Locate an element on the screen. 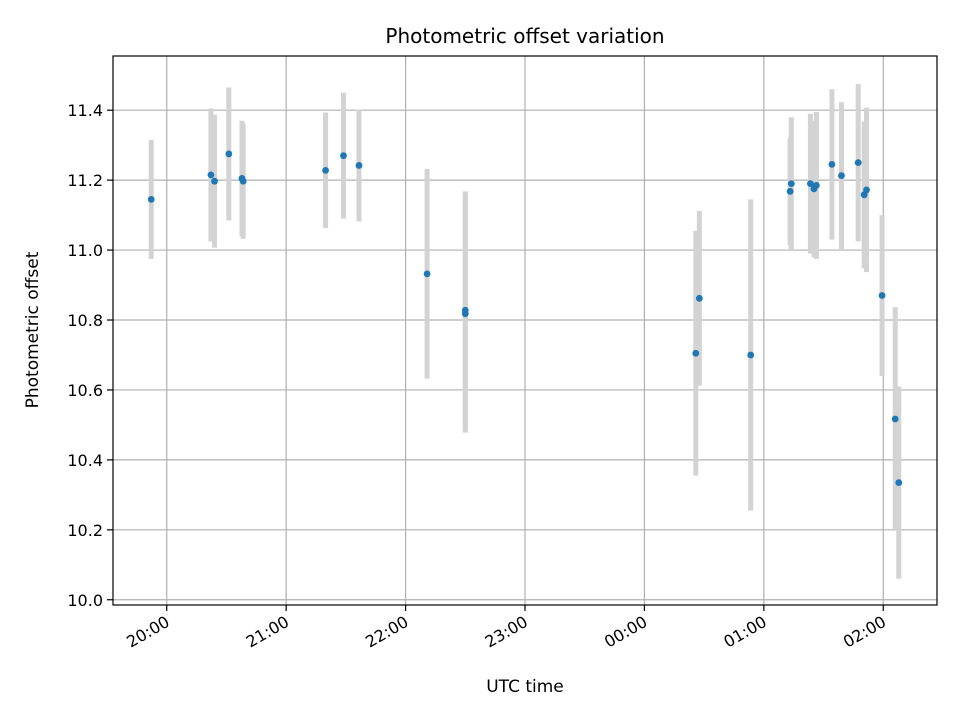 This screenshot has height=720, width=960. x-tick-label: 02:00 is located at coordinates (864, 632).